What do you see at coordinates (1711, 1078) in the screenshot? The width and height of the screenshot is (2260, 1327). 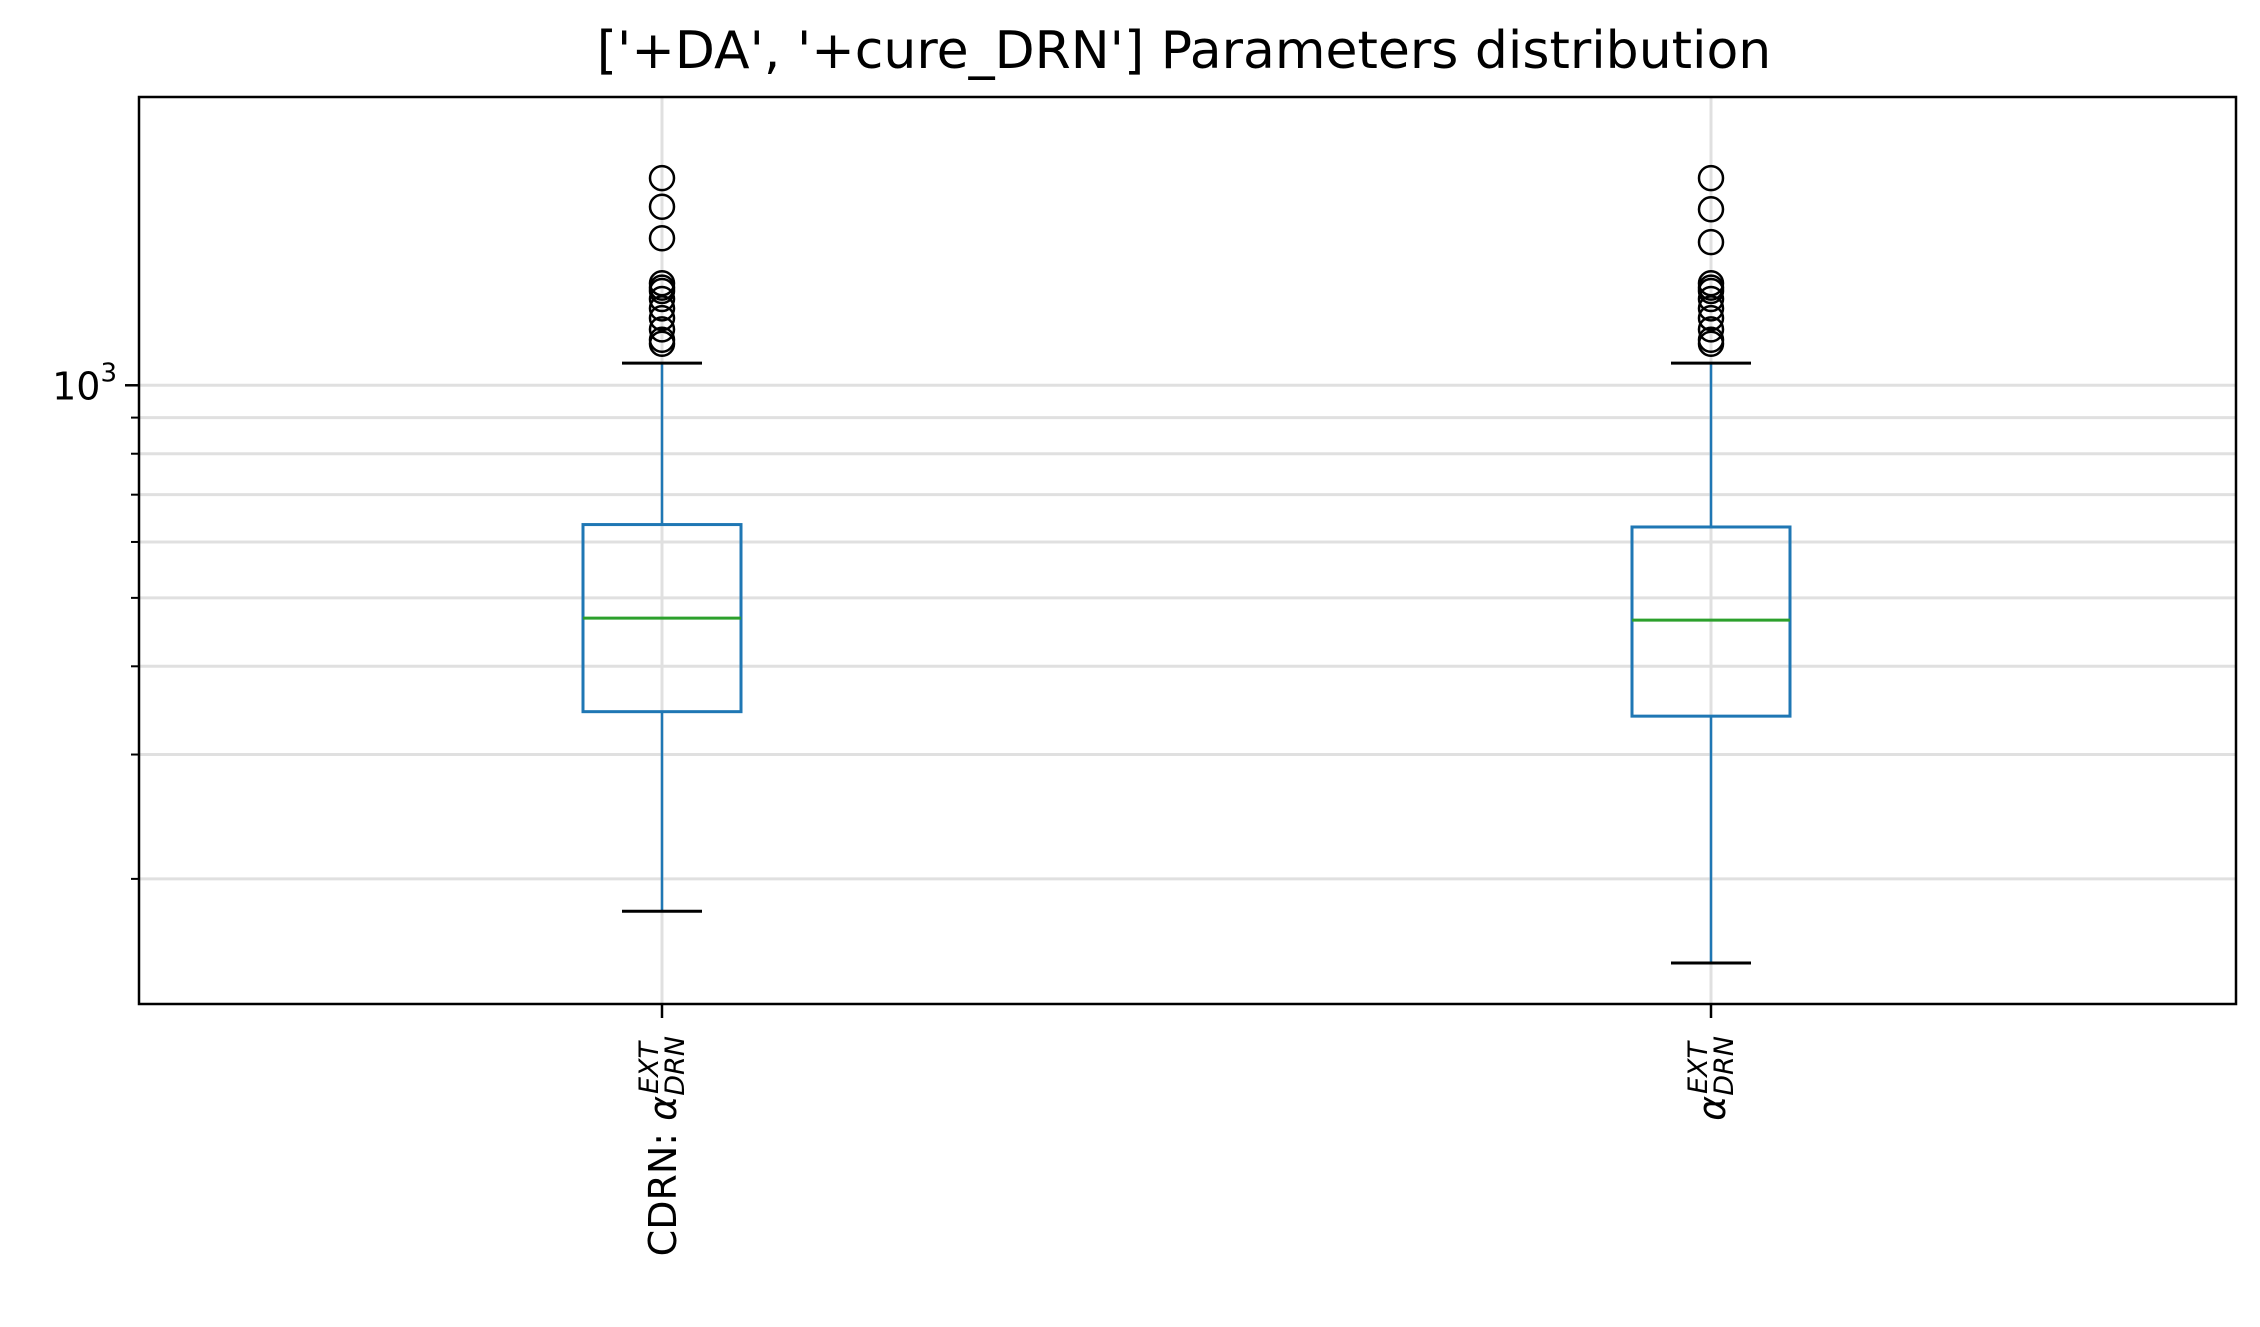 I see `x-category-label: αDRNEXT` at bounding box center [1711, 1078].